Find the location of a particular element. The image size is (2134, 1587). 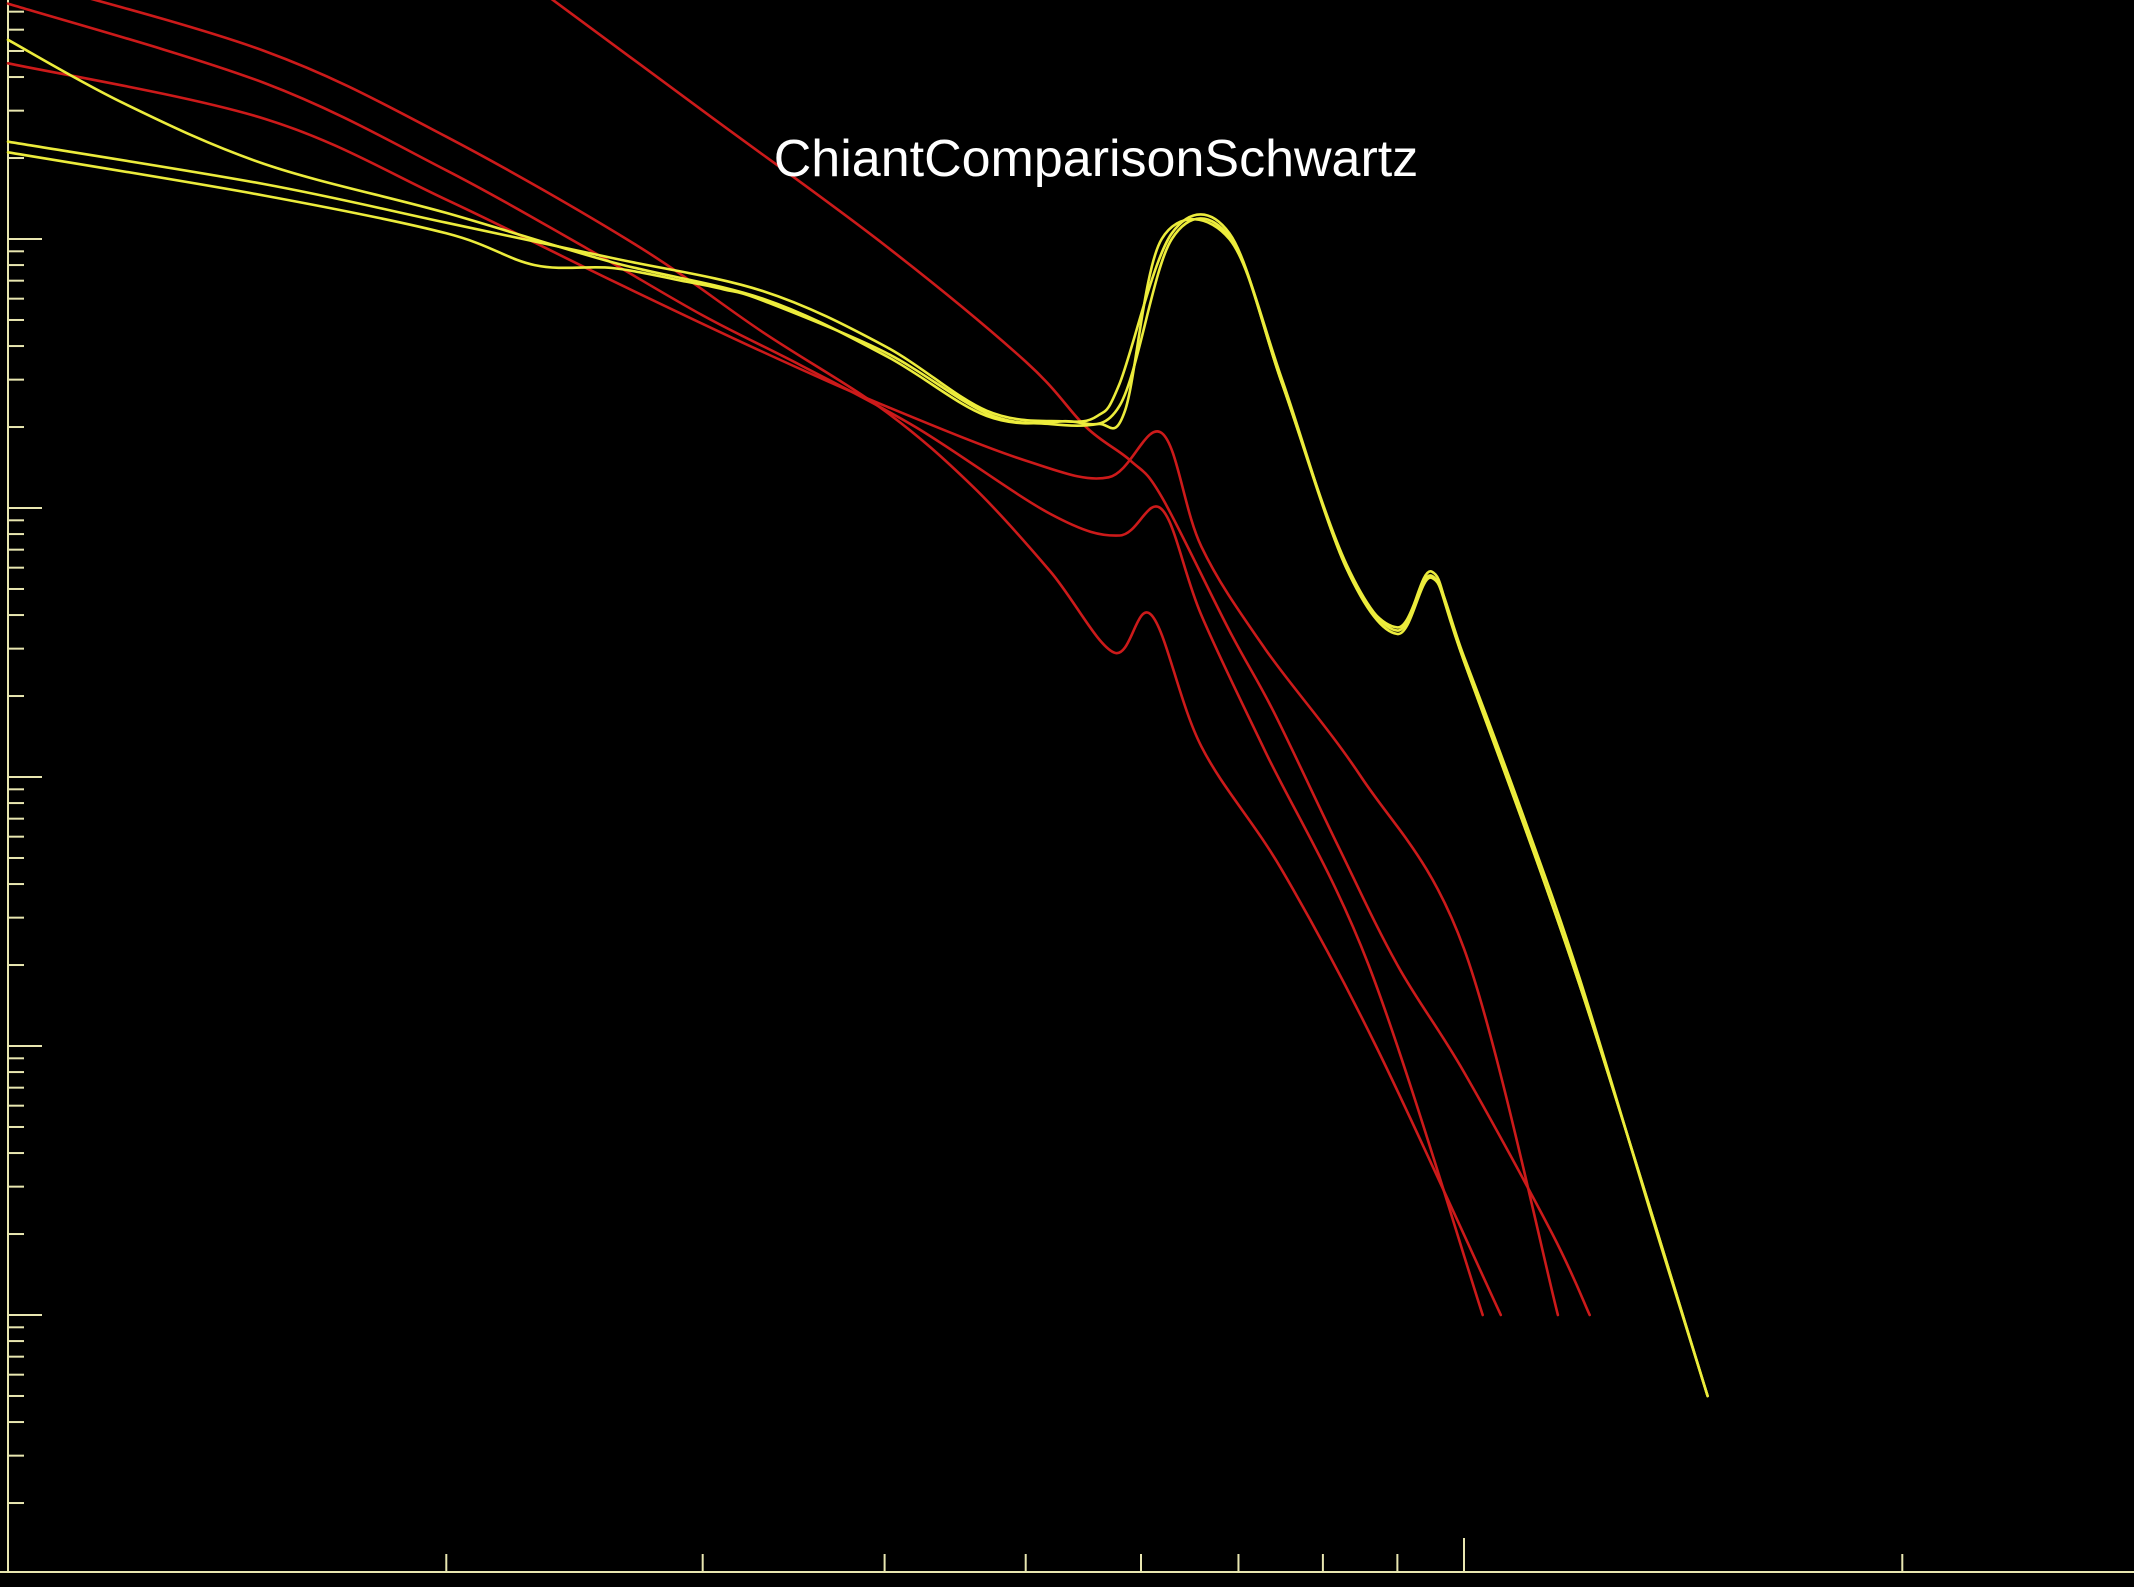

chart-title: ChiantComparisonSchwartz is located at coordinates (1096, 159).